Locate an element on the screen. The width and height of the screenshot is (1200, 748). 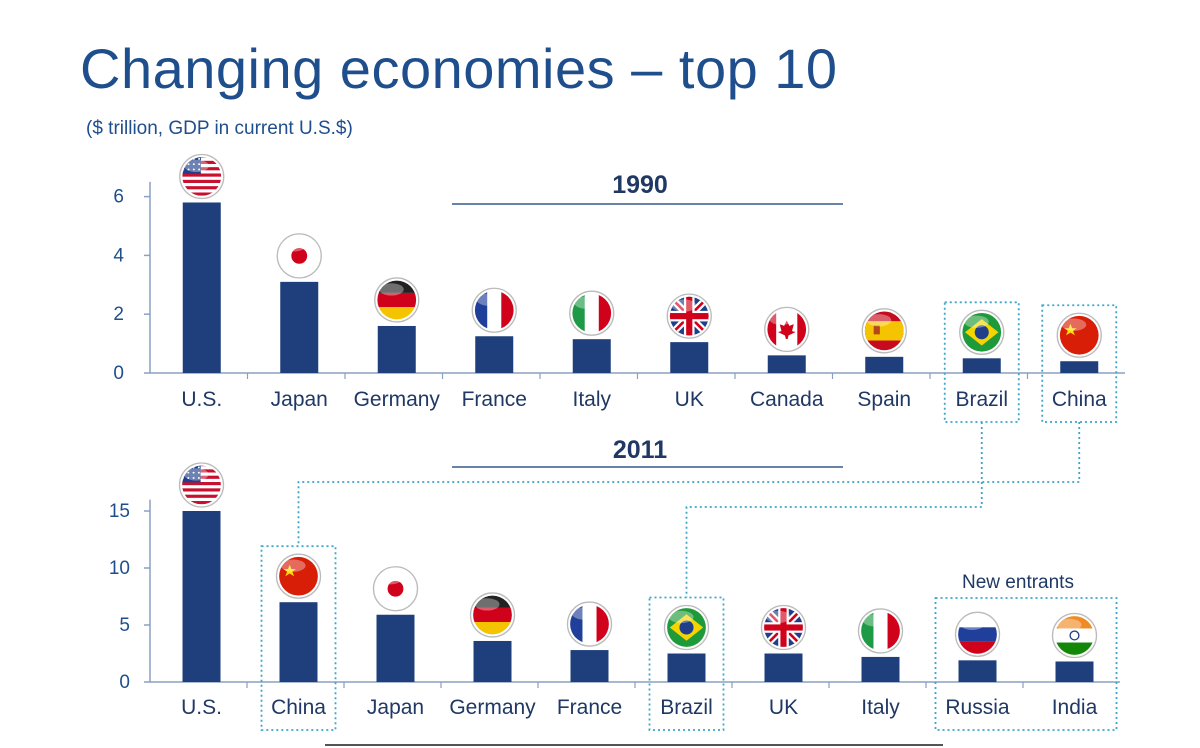
y-tick-label: 6 is located at coordinates (118, 197).